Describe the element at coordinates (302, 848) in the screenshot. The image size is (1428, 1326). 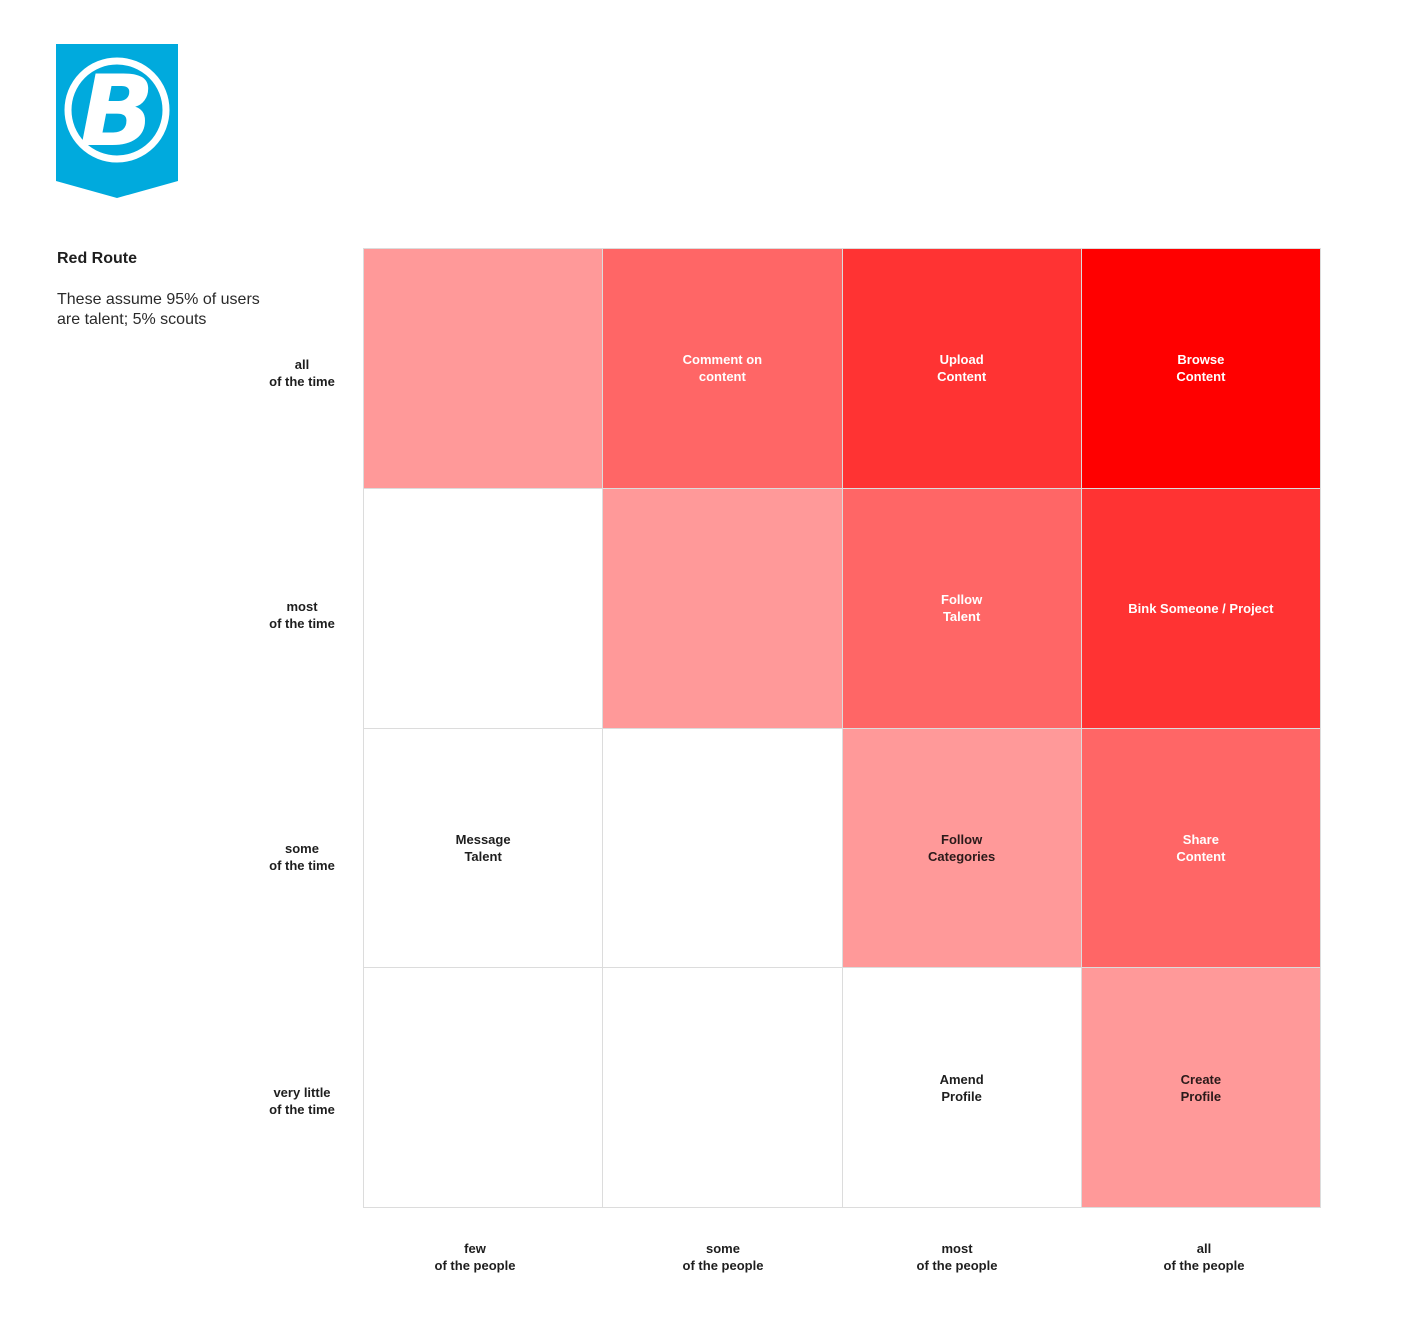
I see `row-label-line-1: some` at that location.